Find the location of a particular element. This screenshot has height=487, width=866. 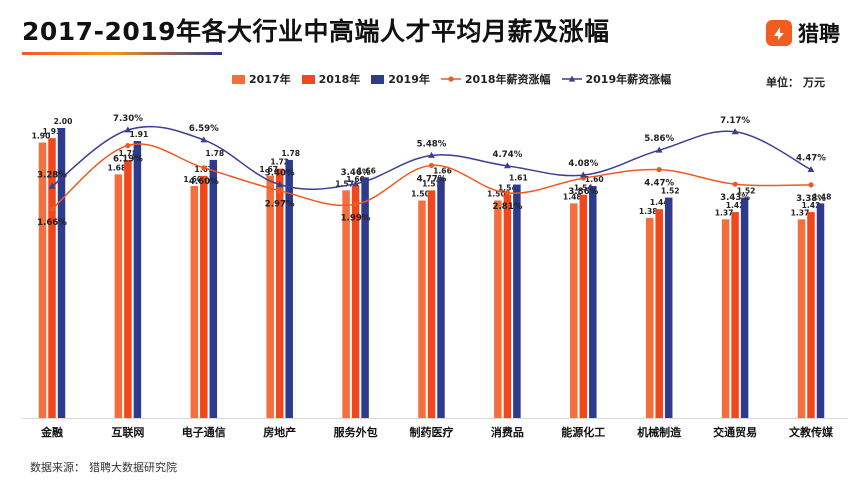

line-value-label: 4.08% is located at coordinates (583, 164).